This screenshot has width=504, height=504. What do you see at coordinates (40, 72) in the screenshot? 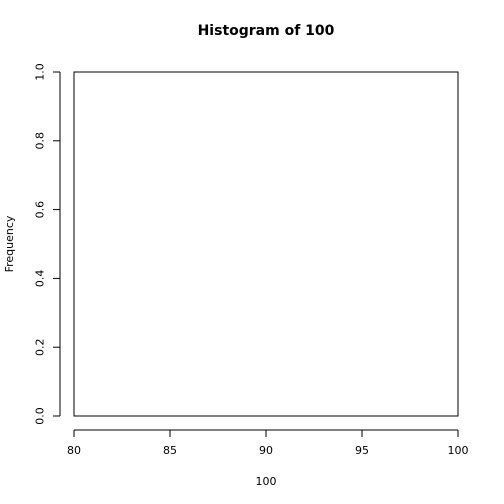
I see `y-tick-label: 1.0` at bounding box center [40, 72].